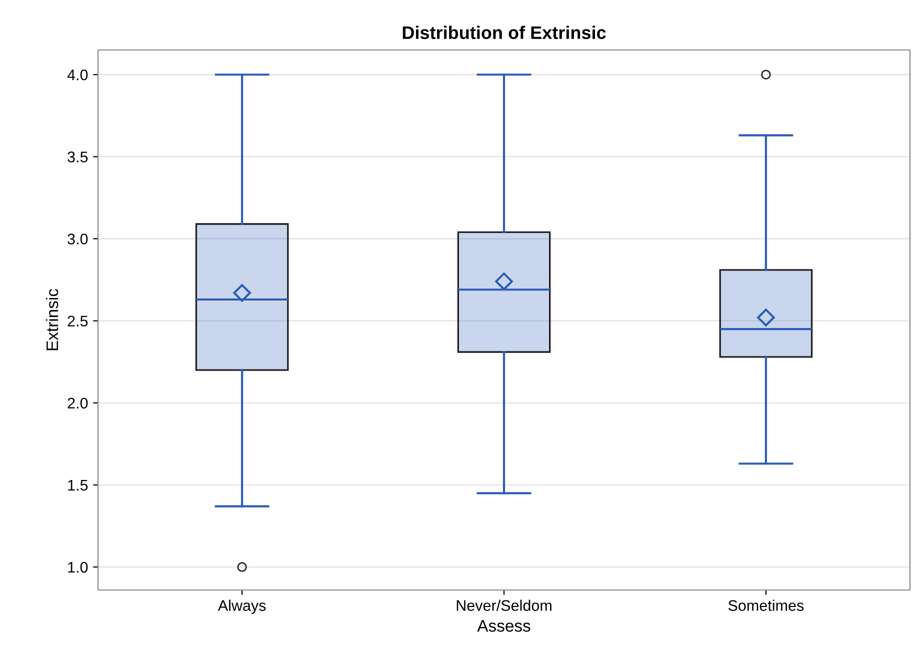 This screenshot has width=924, height=657. Describe the element at coordinates (78, 403) in the screenshot. I see `y-tick-label: 2.0` at that location.